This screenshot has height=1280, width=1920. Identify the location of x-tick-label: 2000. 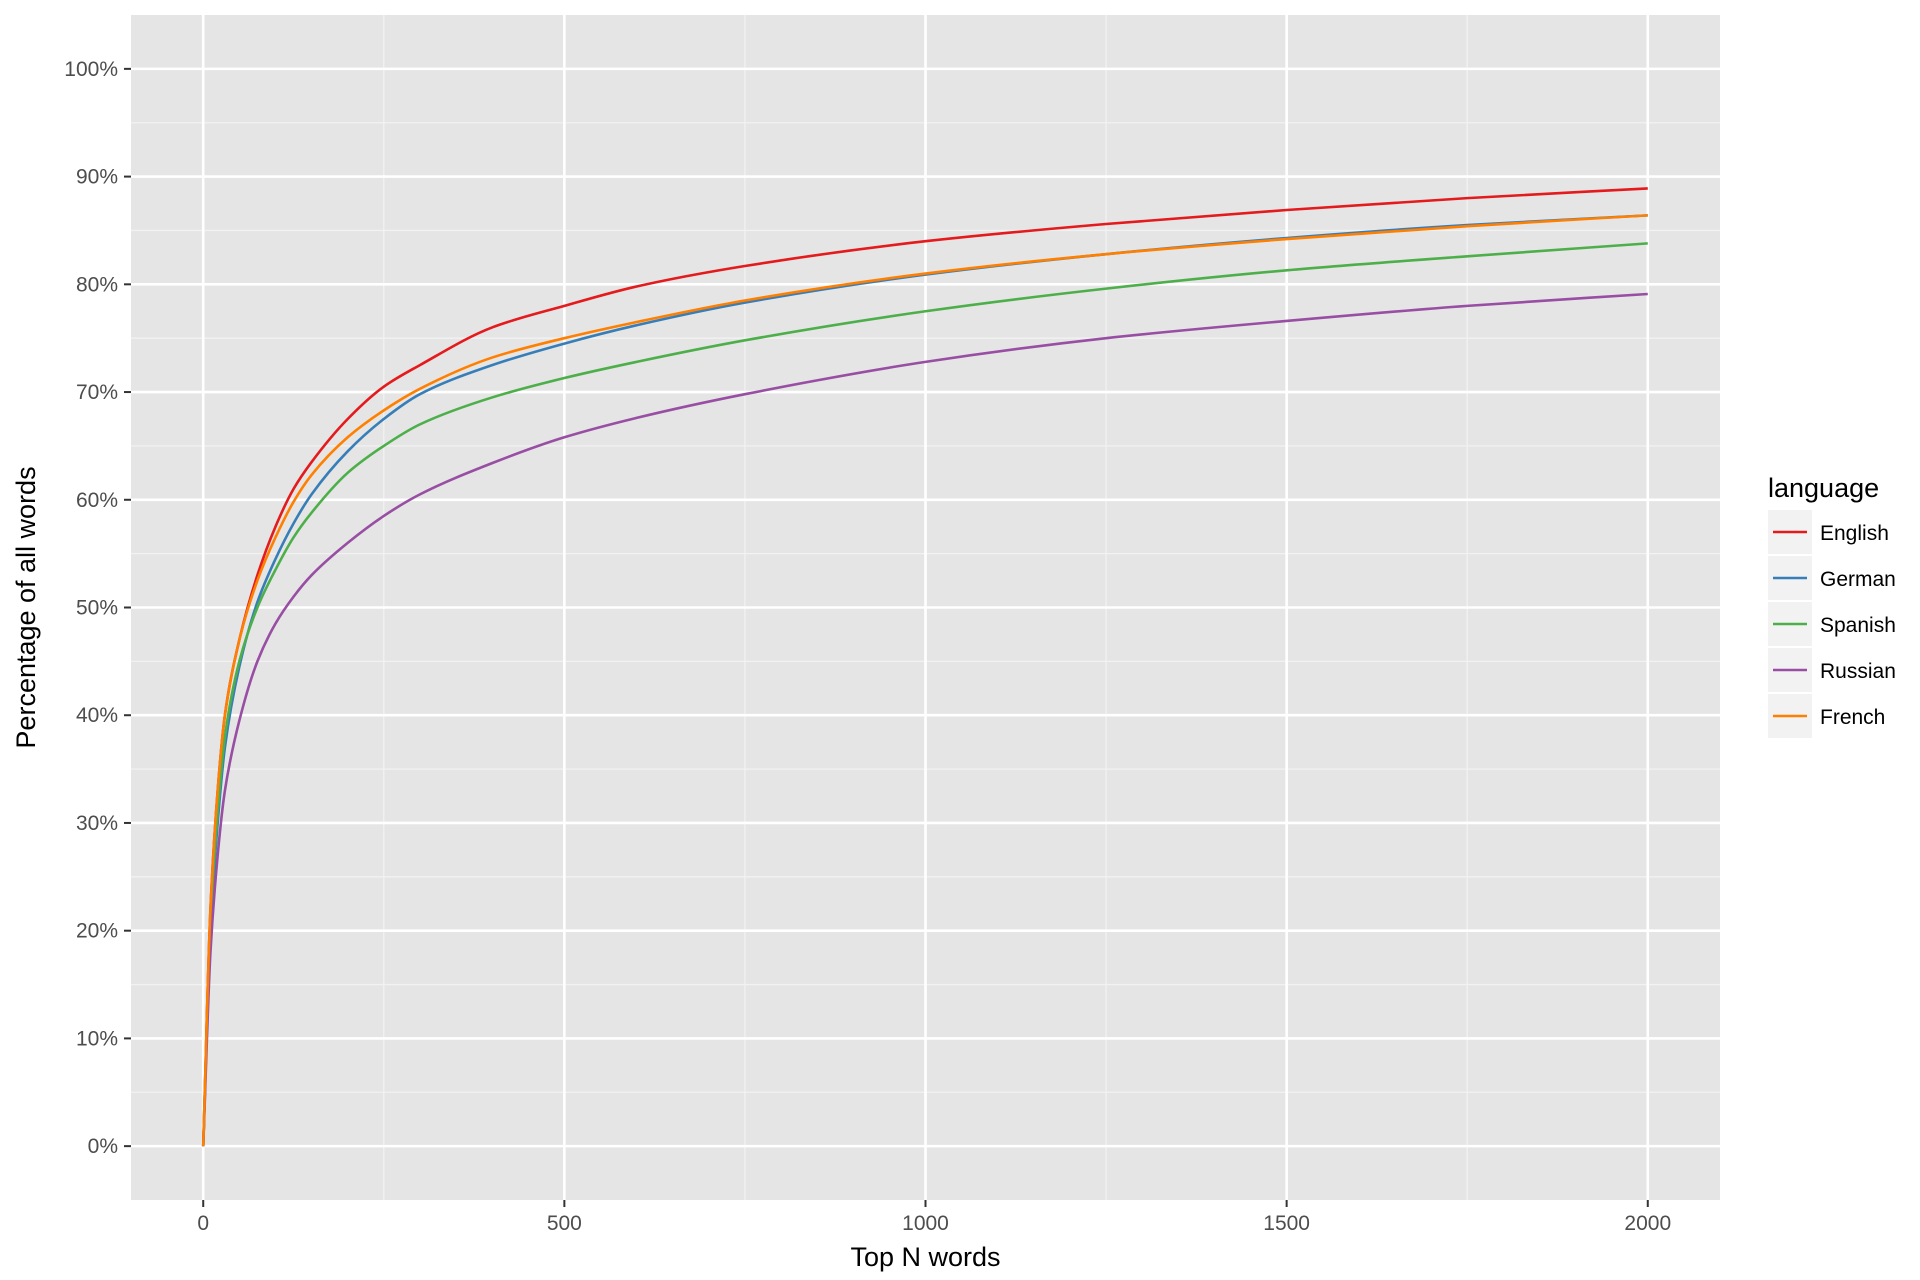
(1647, 1223).